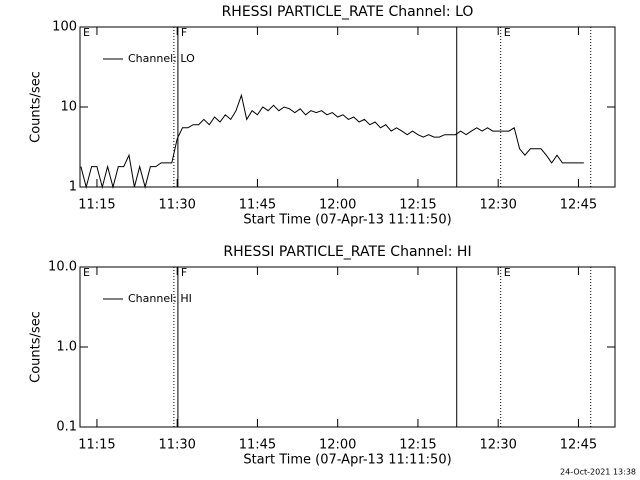 This screenshot has height=480, width=640. Describe the element at coordinates (68, 107) in the screenshot. I see `y-tick-label: 10` at that location.